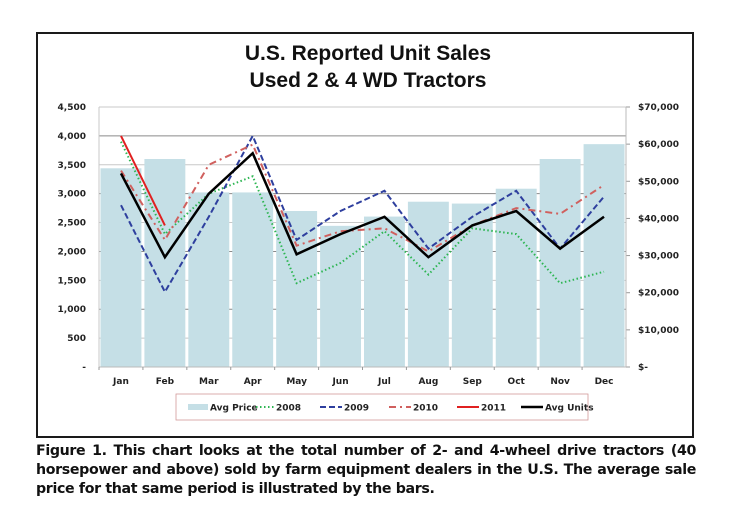 This screenshot has width=742, height=527. Describe the element at coordinates (428, 284) in the screenshot. I see `bar-avg-price-aug` at that location.